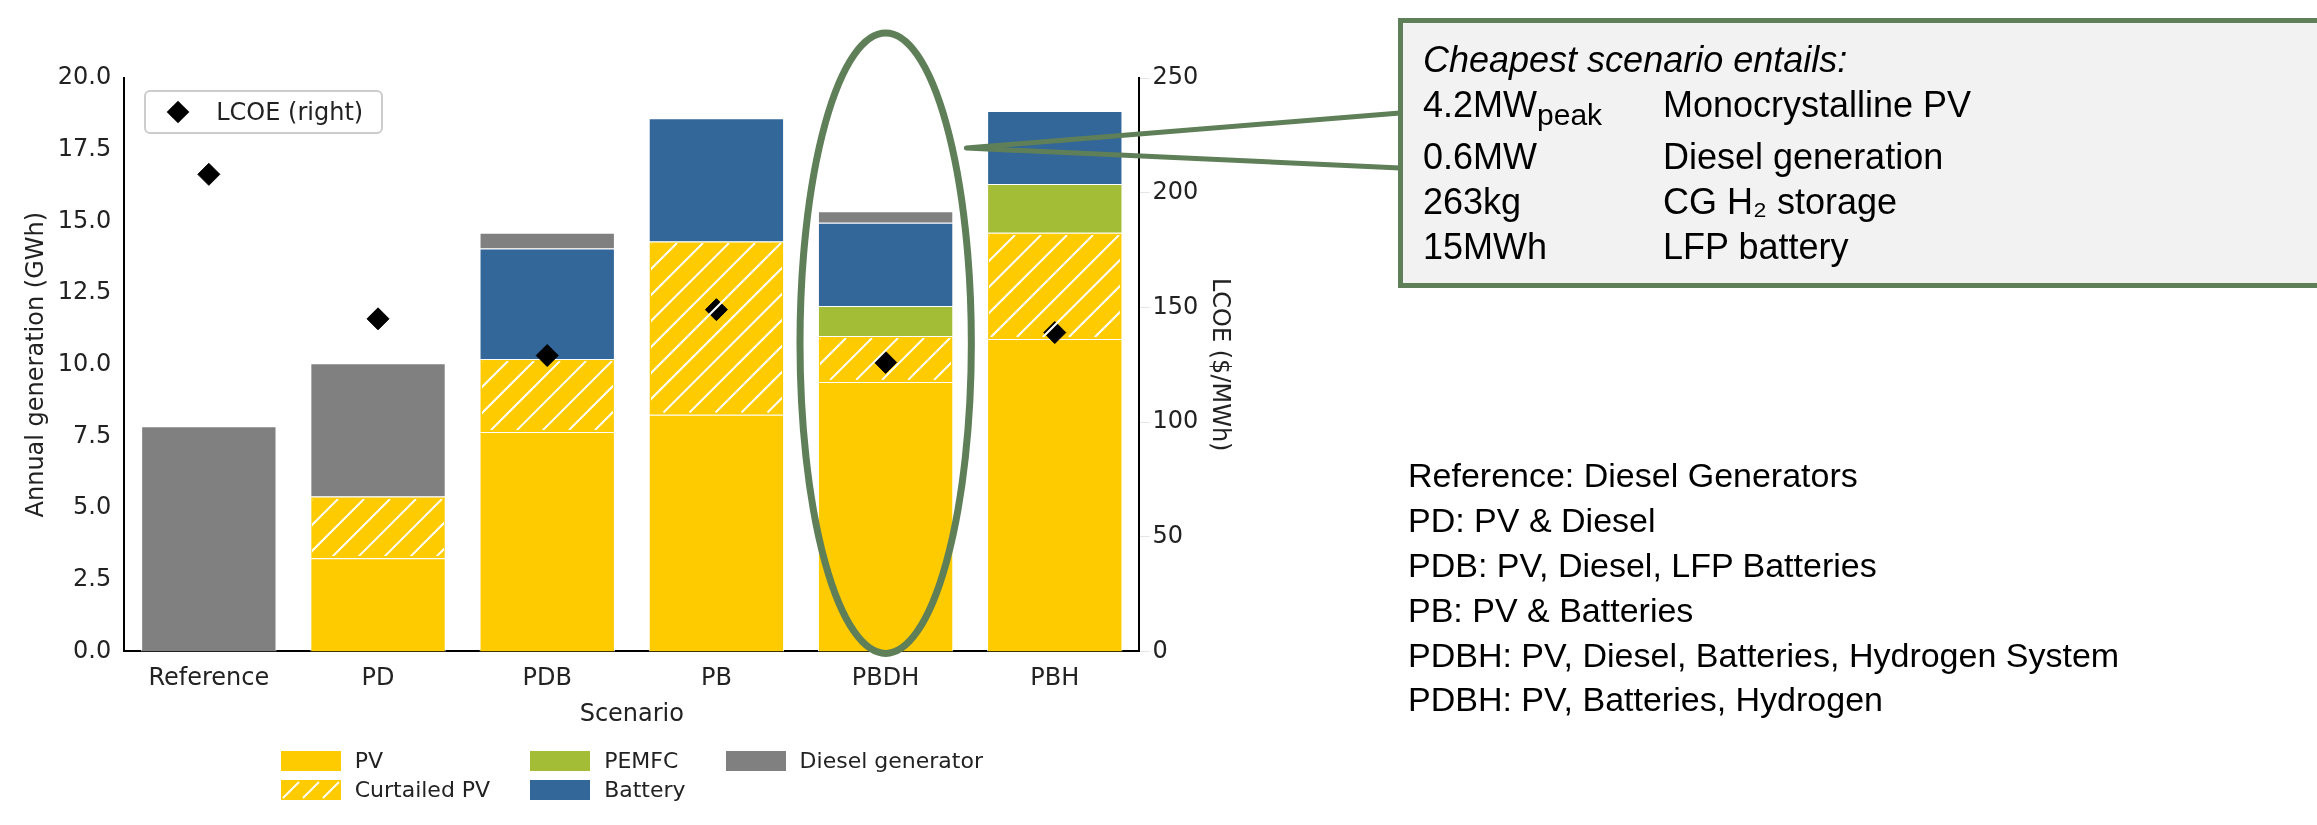  What do you see at coordinates (92, 506) in the screenshot?
I see `y-tick-label: 5.0` at bounding box center [92, 506].